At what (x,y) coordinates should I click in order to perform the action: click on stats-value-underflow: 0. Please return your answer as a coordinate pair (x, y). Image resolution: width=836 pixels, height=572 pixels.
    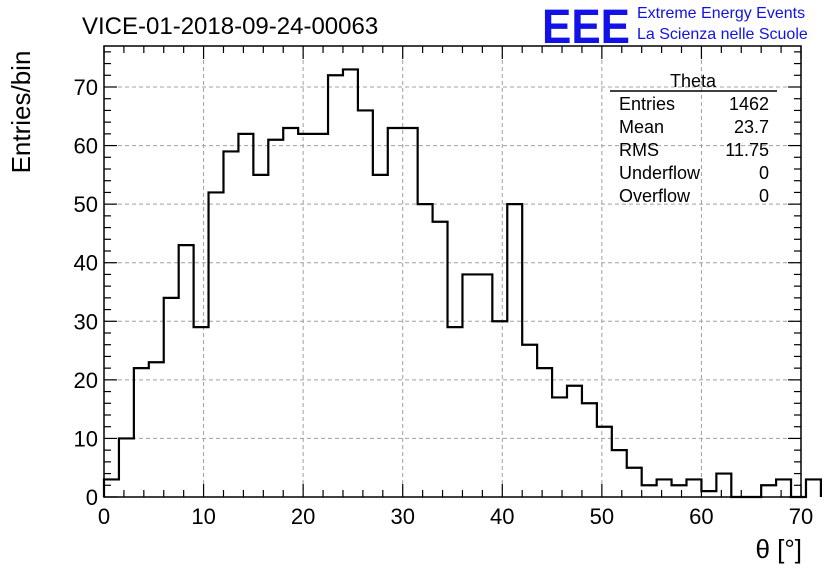
    Looking at the image, I should click on (764, 173).